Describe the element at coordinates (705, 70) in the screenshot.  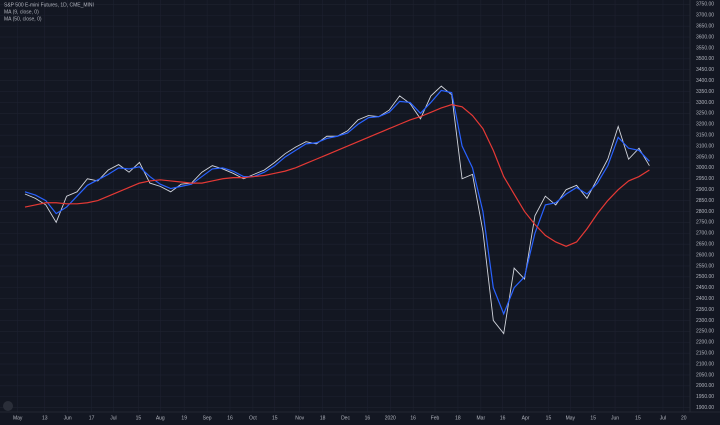
I see `y-tick-label: 3450.00` at that location.